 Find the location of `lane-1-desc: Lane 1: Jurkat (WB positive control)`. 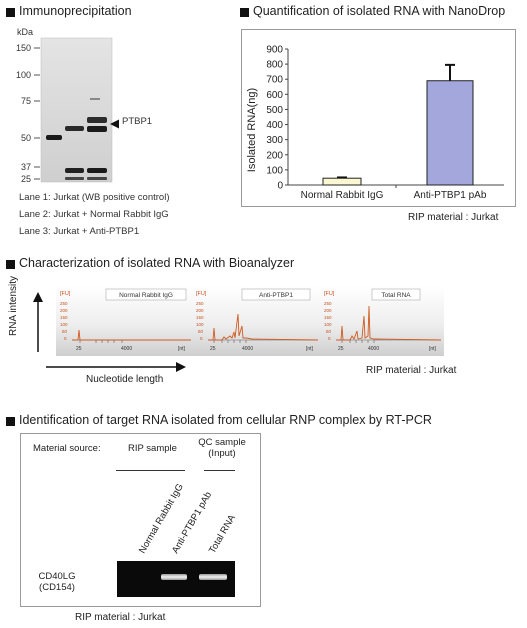

lane-1-desc: Lane 1: Jurkat (WB positive control) is located at coordinates (94, 197).